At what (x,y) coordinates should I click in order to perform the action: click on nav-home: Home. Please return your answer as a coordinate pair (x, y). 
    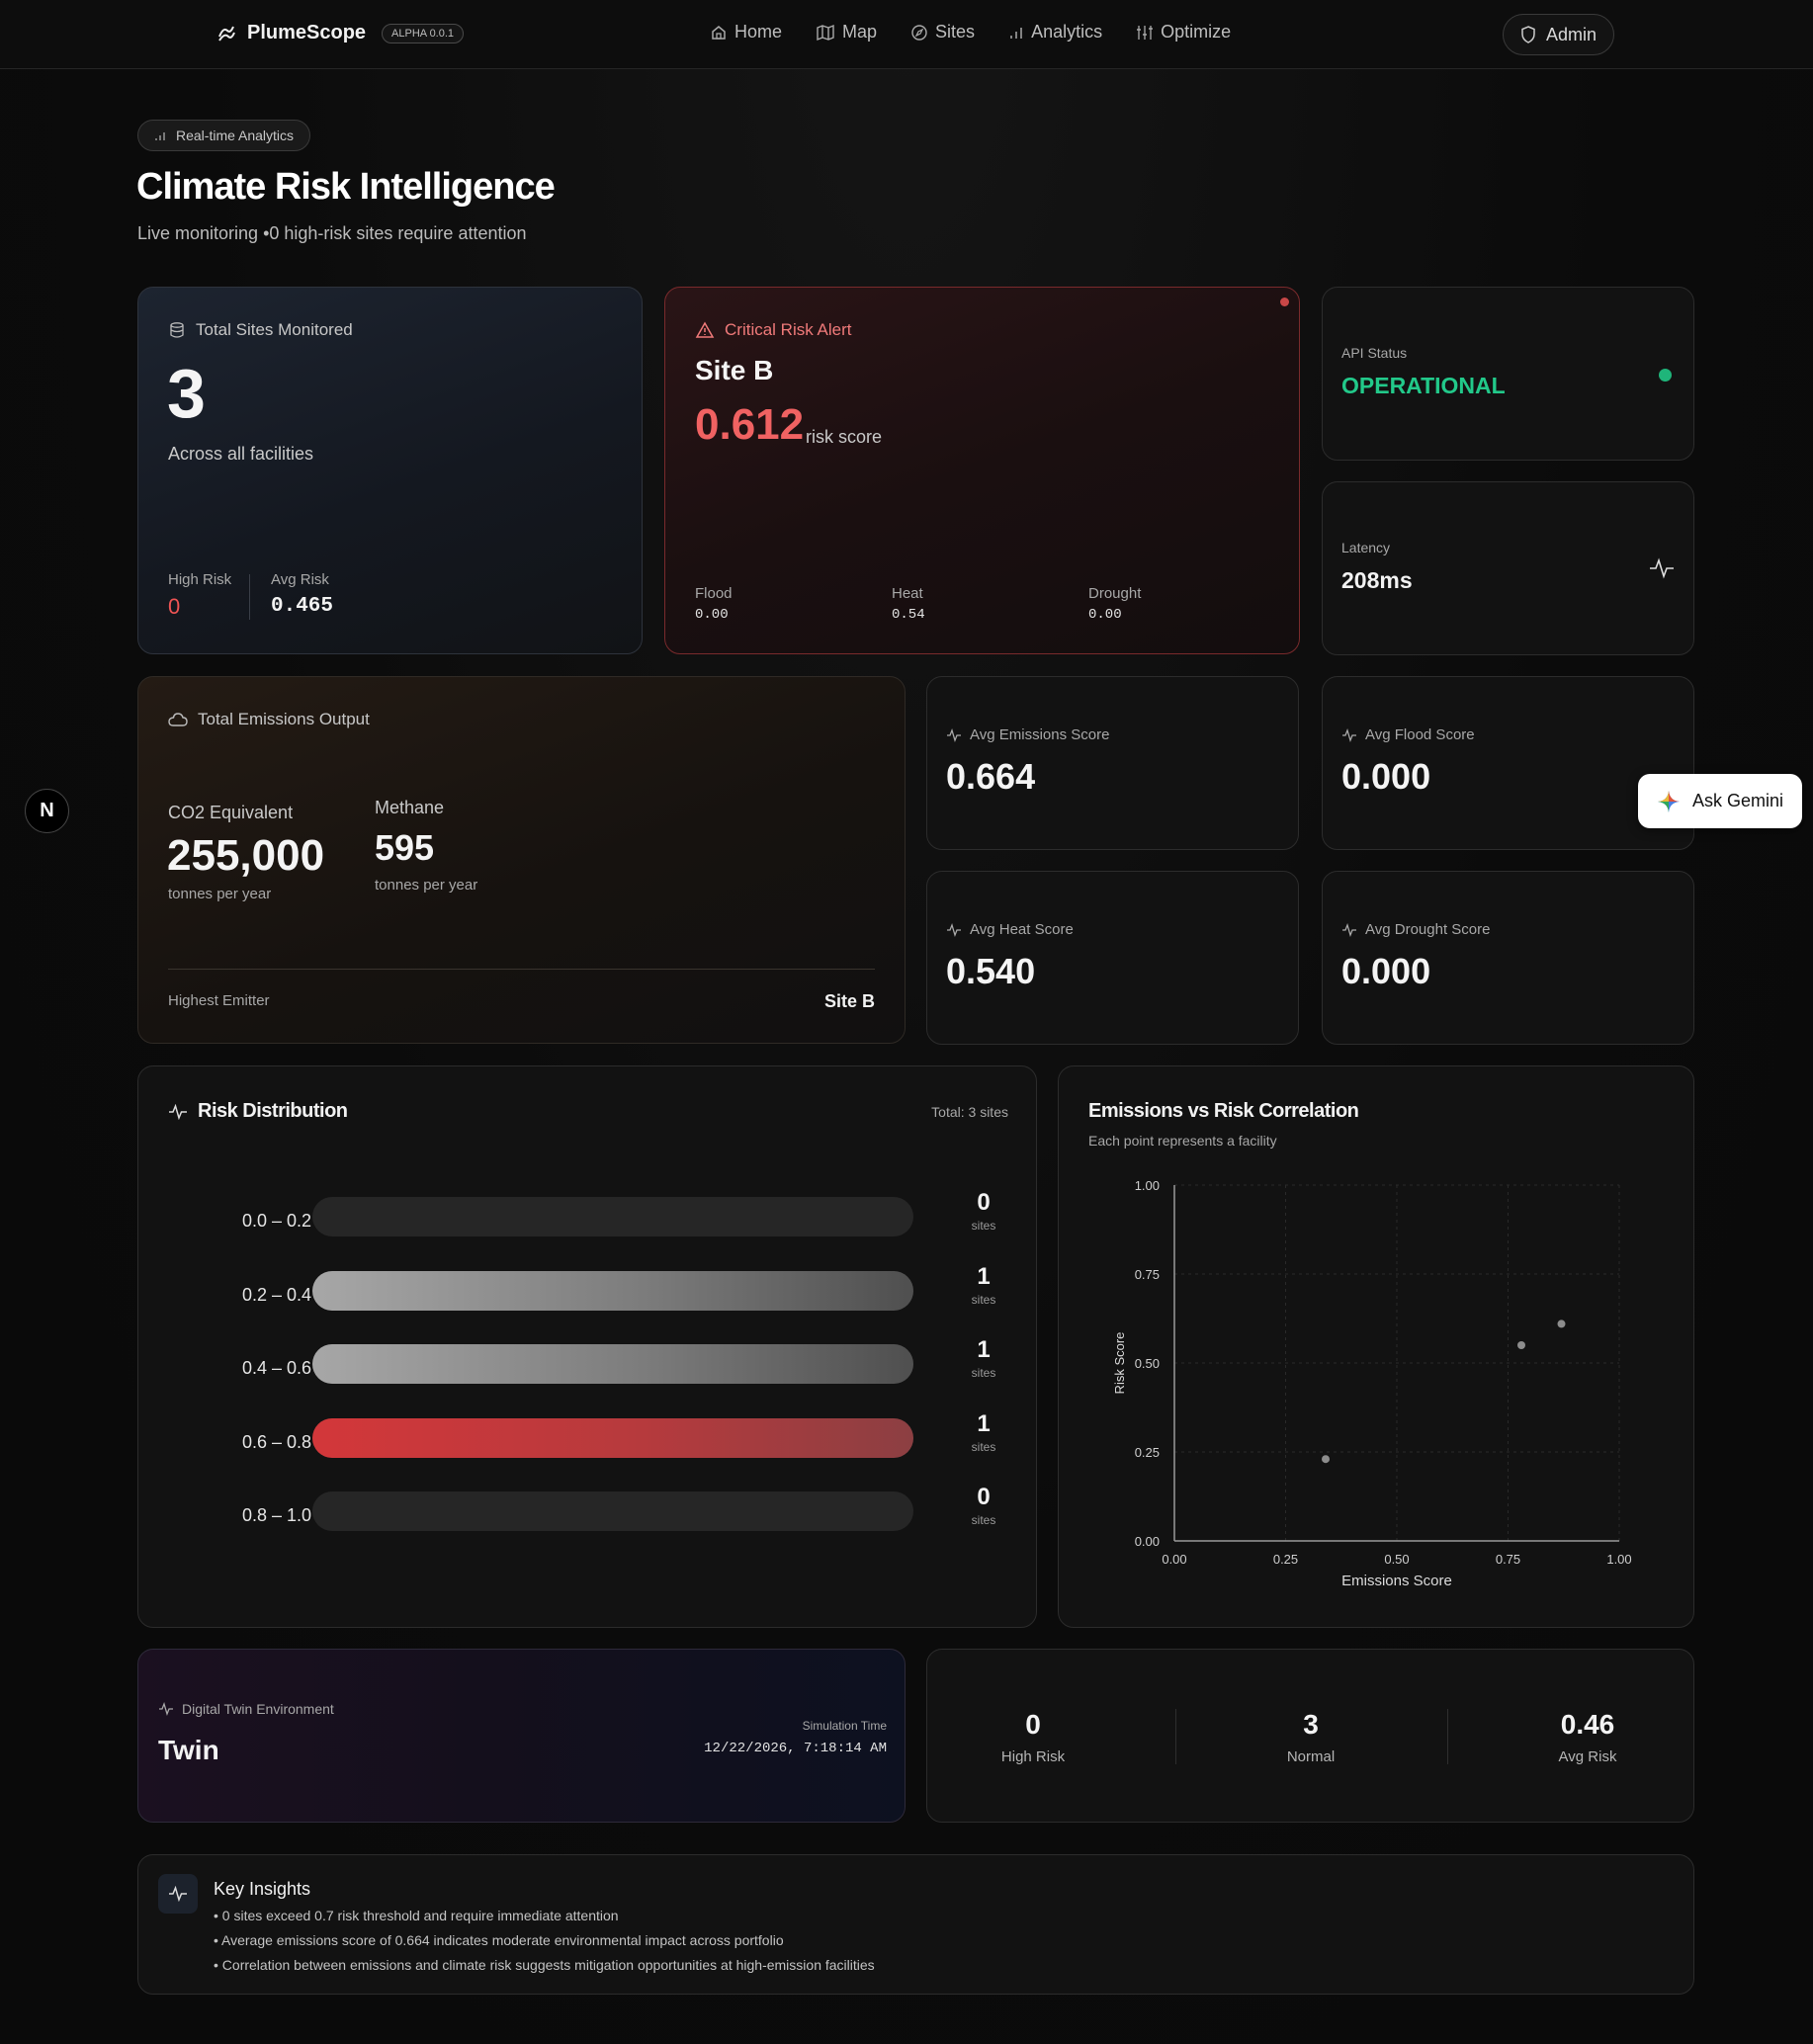
    Looking at the image, I should click on (746, 32).